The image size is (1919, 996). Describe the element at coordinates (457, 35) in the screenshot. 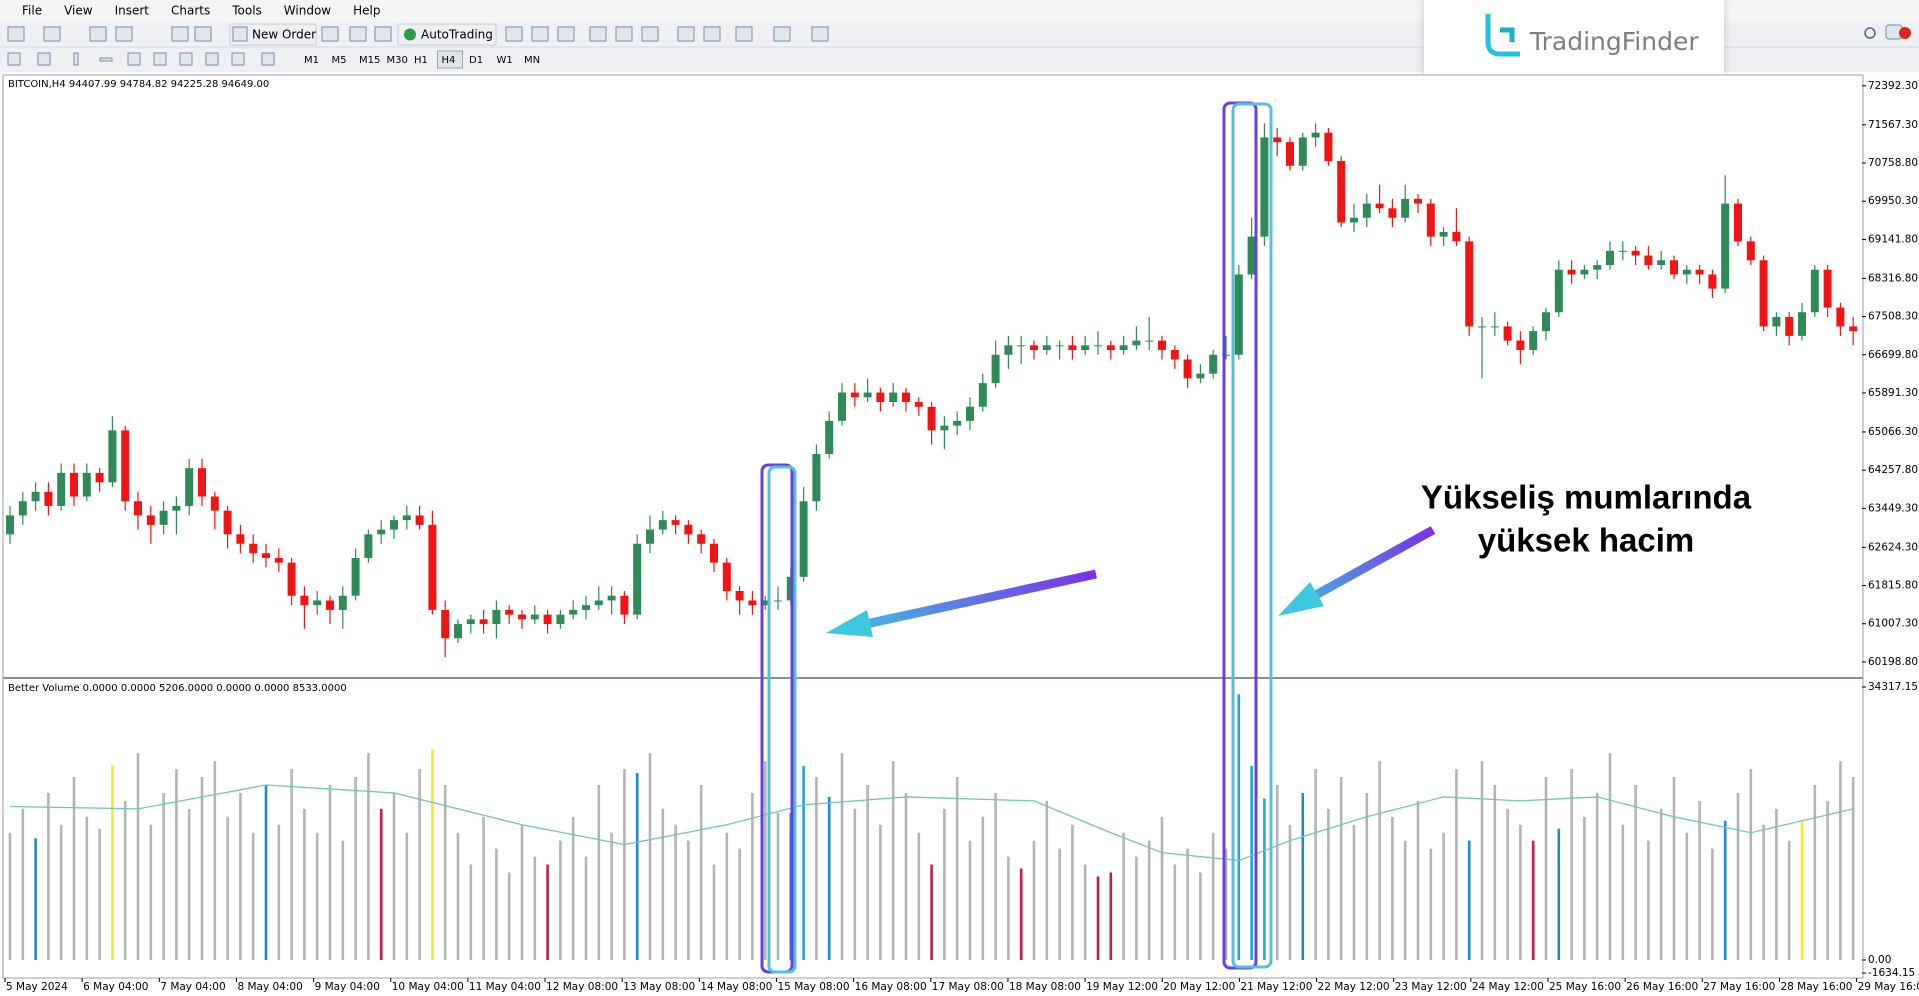

I see `autotrading-label: AutoTrading` at that location.